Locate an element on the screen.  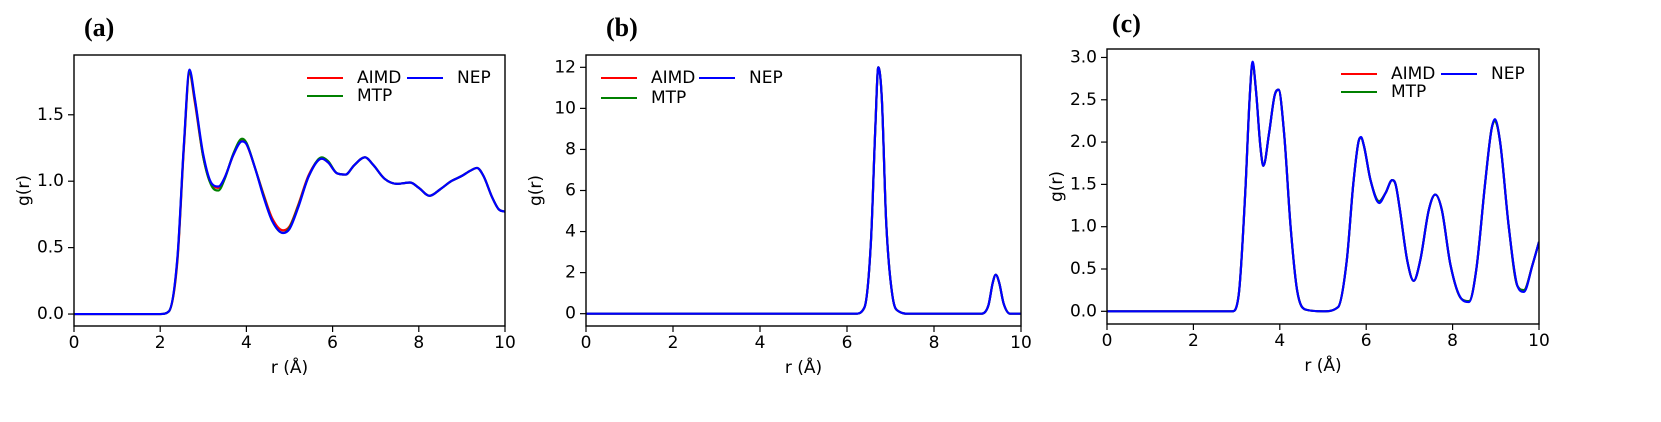
y-tick-label: 10 is located at coordinates (565, 108).